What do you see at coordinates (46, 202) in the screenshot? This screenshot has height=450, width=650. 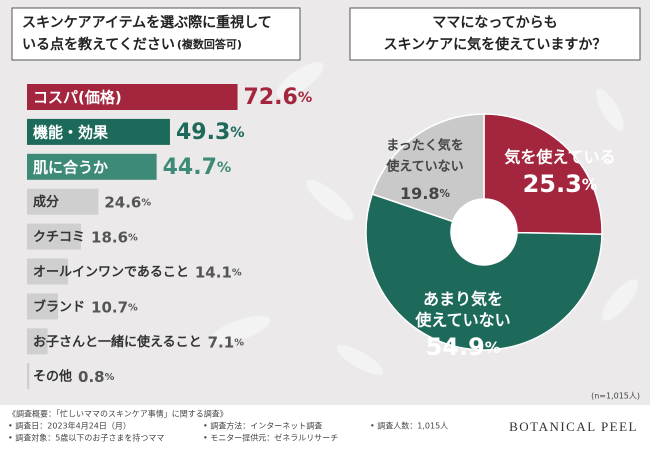 I see `category-label: 成分` at bounding box center [46, 202].